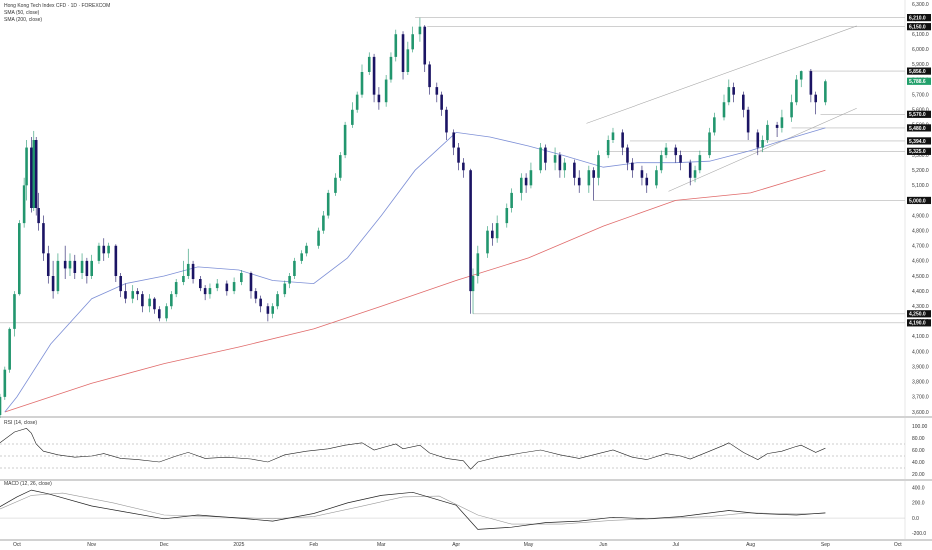 This screenshot has width=932, height=550. Describe the element at coordinates (456, 545) in the screenshot. I see `x-tick-label: Apr` at that location.